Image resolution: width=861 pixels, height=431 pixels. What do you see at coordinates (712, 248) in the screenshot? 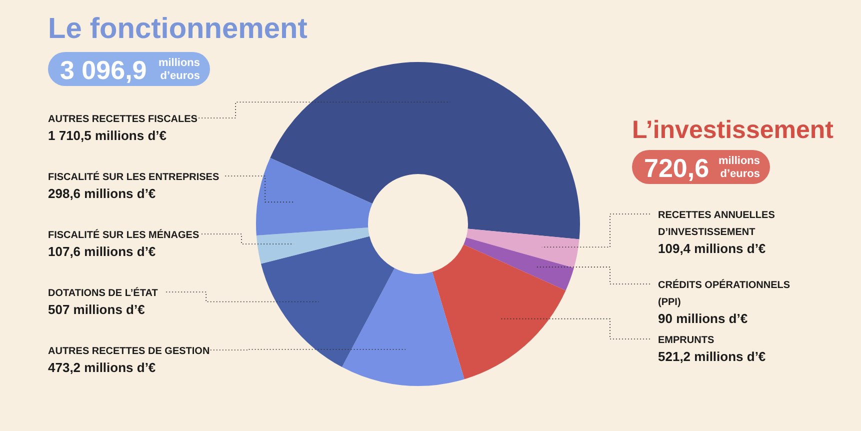
I see `data-label: 109,4 millions d’€` at bounding box center [712, 248].